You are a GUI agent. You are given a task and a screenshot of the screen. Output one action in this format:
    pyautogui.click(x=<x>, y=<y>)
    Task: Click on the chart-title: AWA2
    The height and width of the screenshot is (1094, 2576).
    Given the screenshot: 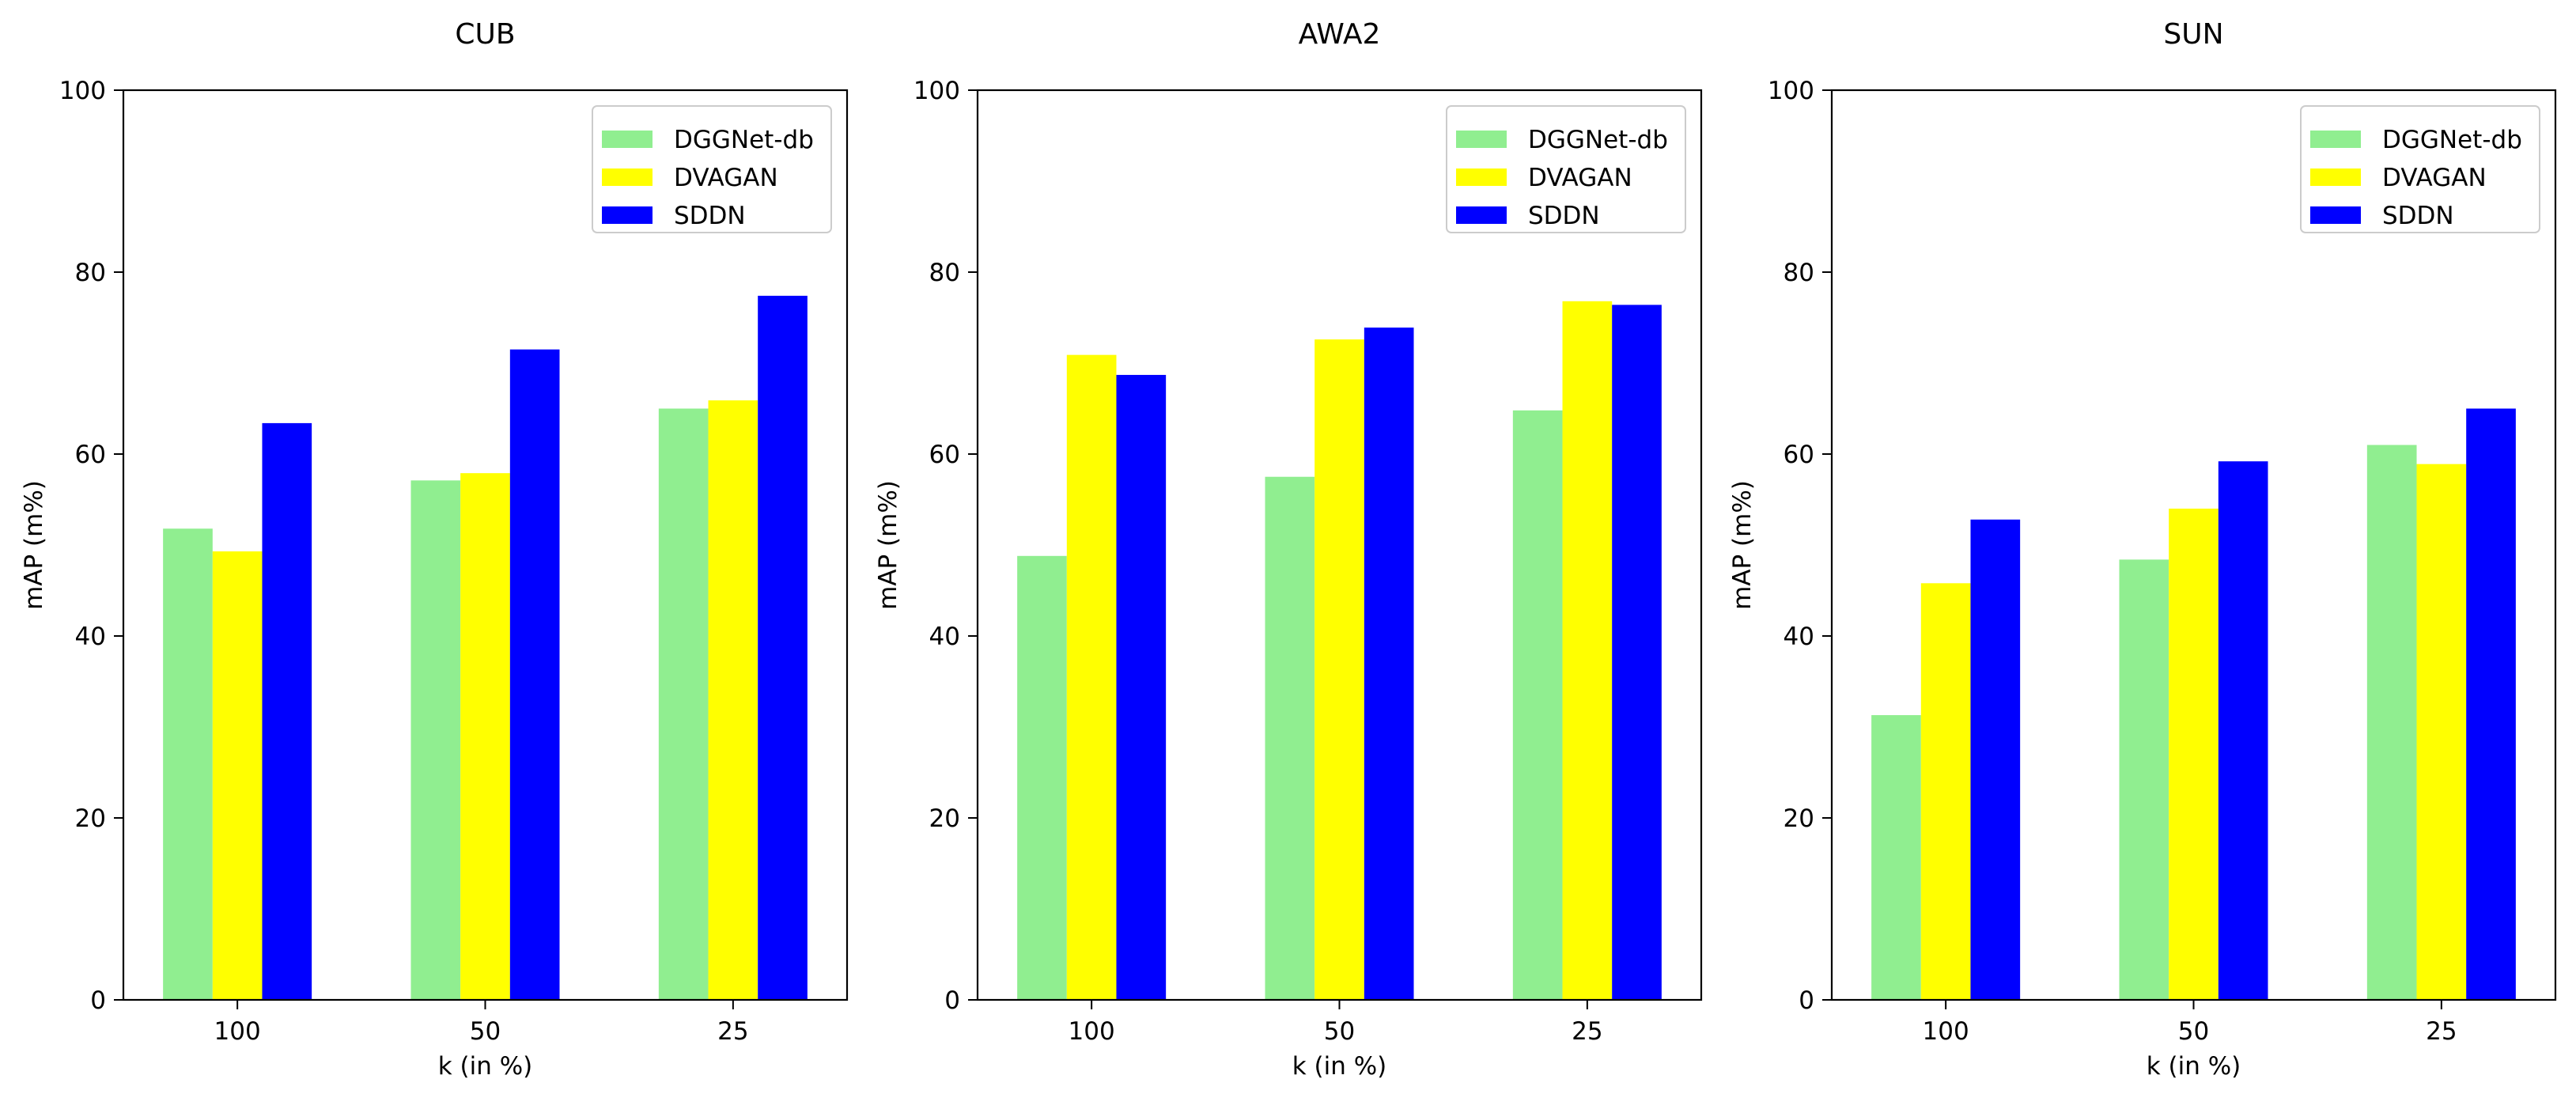 What is the action you would take?
    pyautogui.click(x=1340, y=34)
    